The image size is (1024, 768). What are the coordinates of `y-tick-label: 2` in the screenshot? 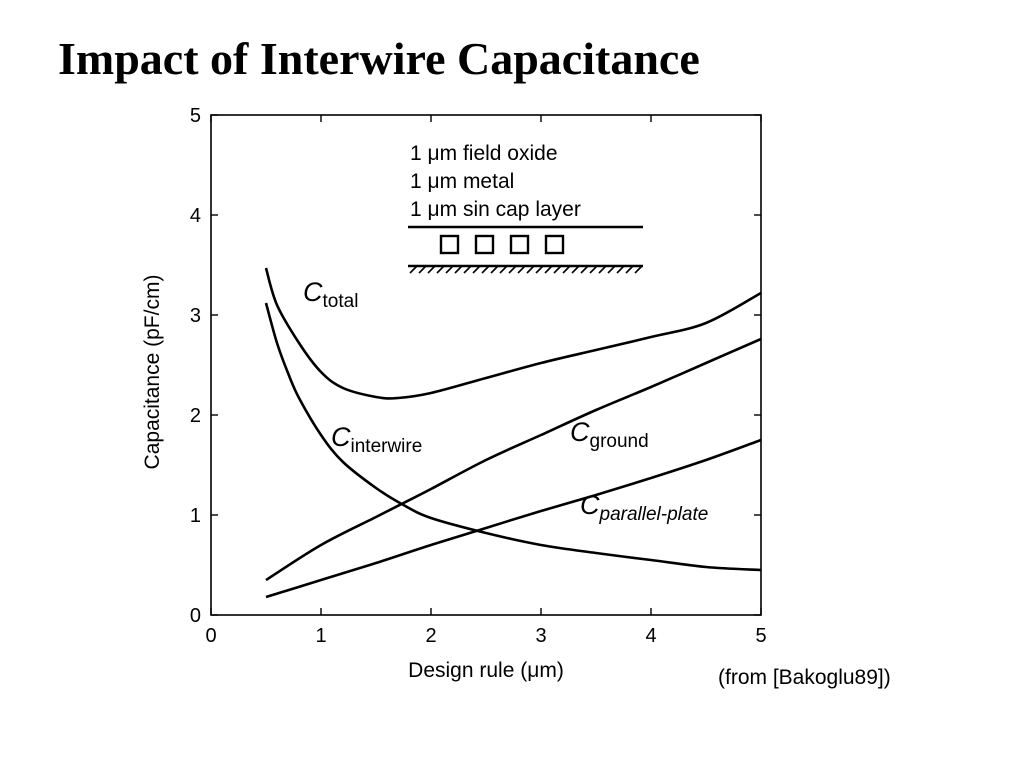 It's located at (195, 416).